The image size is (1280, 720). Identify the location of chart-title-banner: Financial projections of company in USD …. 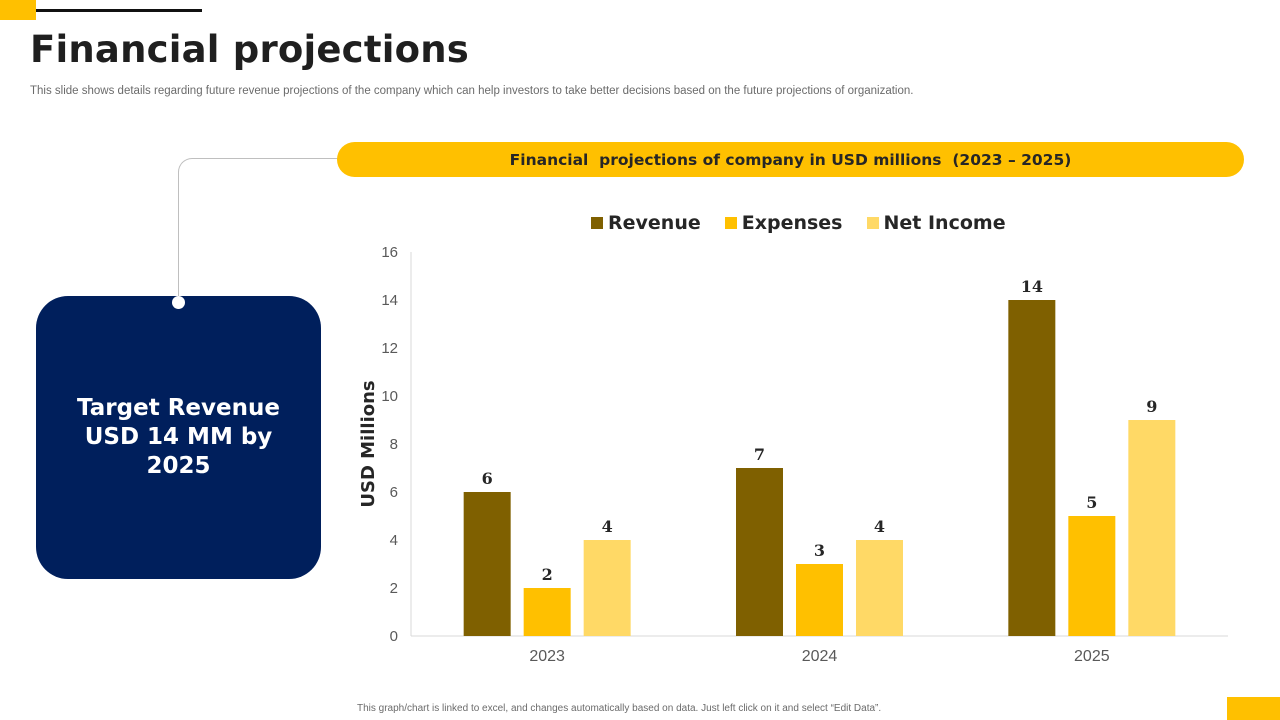
(790, 159).